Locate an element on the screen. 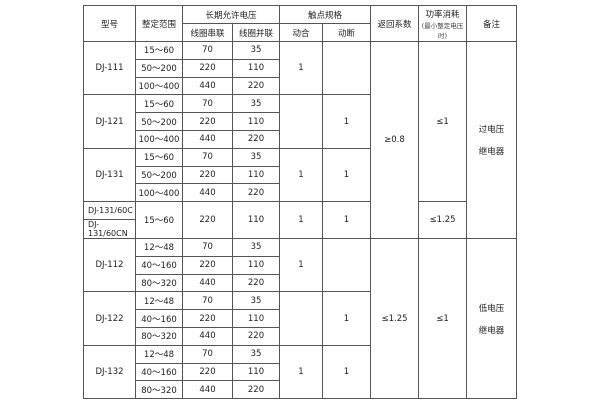  header-remark: 备注 is located at coordinates (491, 23).